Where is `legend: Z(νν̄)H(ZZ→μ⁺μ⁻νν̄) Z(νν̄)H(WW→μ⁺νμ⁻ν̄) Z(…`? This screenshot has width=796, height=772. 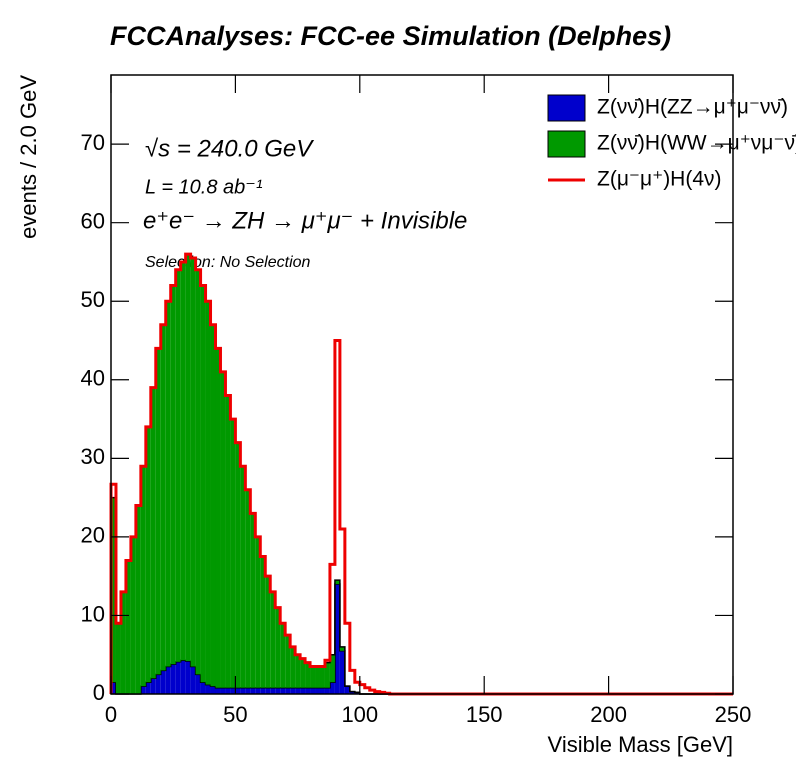 legend: Z(νν̄)H(ZZ→μ⁺μ⁻νν̄) Z(νν̄)H(WW→μ⁺νμ⁻ν̄) Z(… is located at coordinates (671, 142).